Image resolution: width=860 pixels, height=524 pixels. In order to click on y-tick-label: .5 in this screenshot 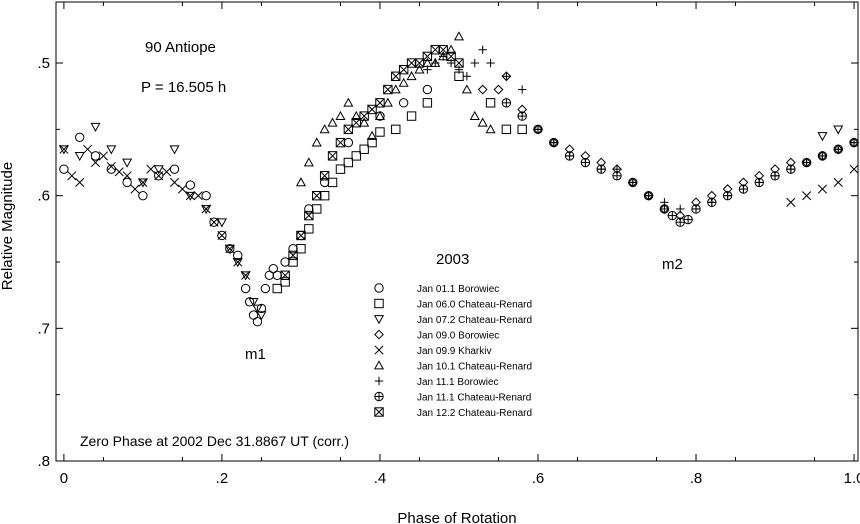, I will do `click(43, 63)`.